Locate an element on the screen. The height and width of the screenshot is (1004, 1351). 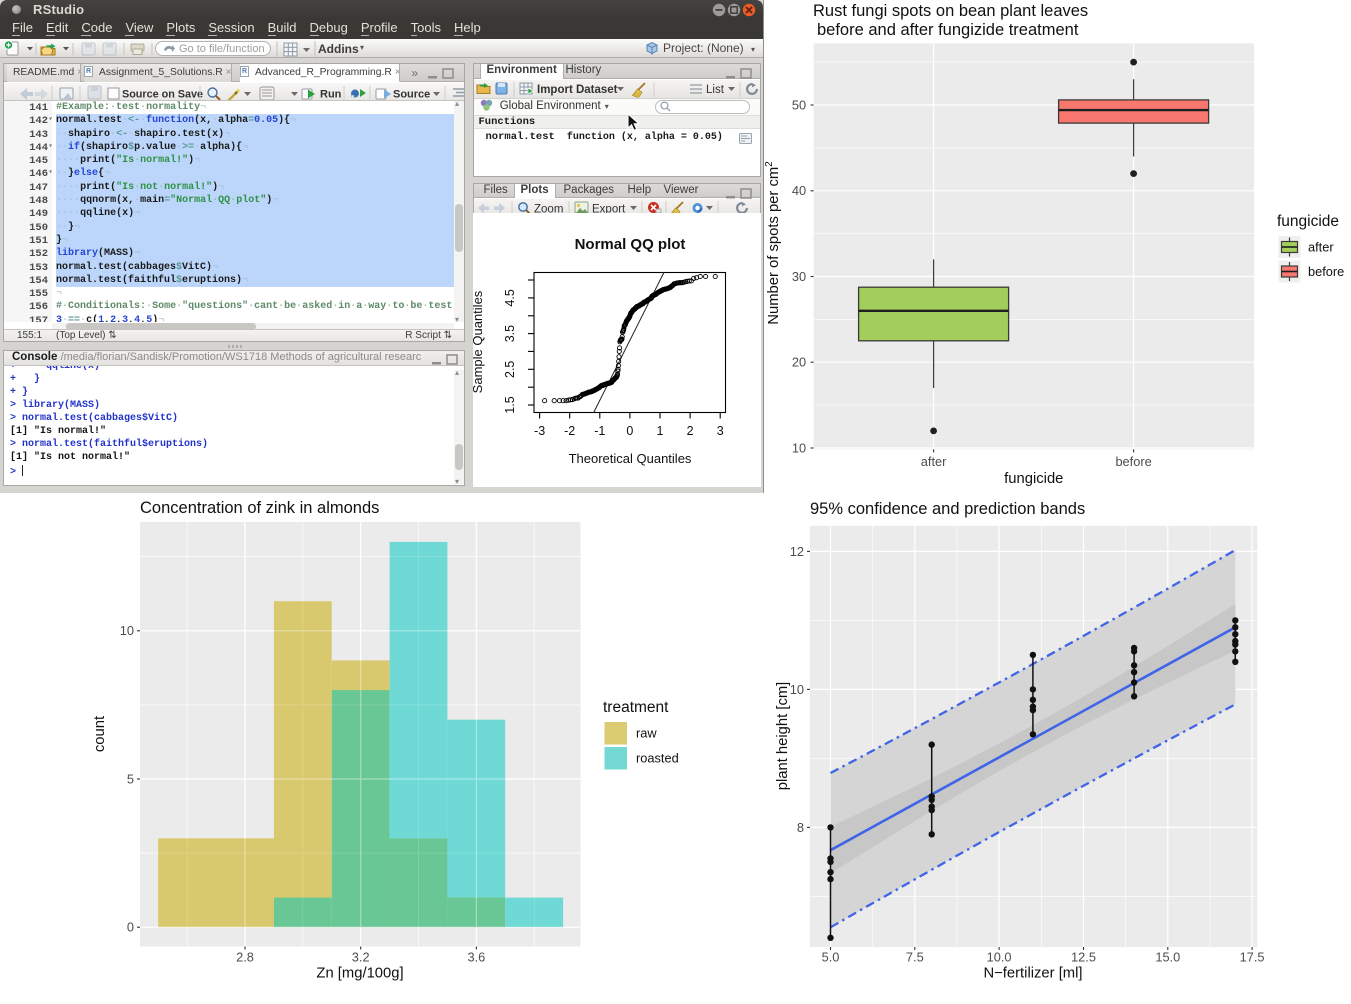
svg-text: 1.5 is located at coordinates (510, 404).